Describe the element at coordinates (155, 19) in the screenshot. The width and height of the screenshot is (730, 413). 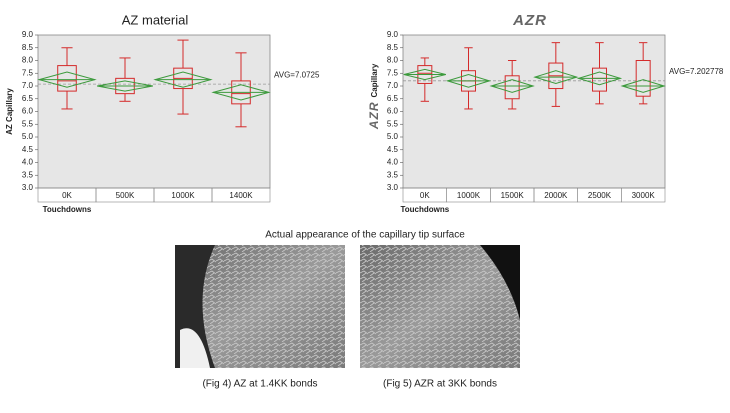
I see `chart-title: AZ material` at that location.